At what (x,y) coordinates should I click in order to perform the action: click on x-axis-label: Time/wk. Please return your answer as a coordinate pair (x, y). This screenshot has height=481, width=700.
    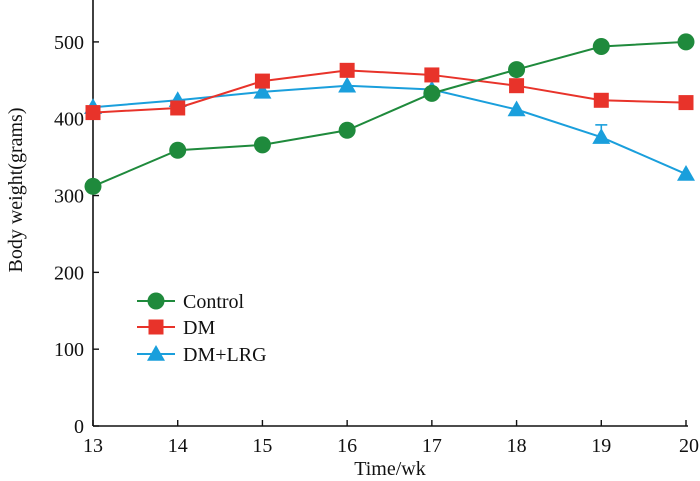
    Looking at the image, I should click on (390, 469).